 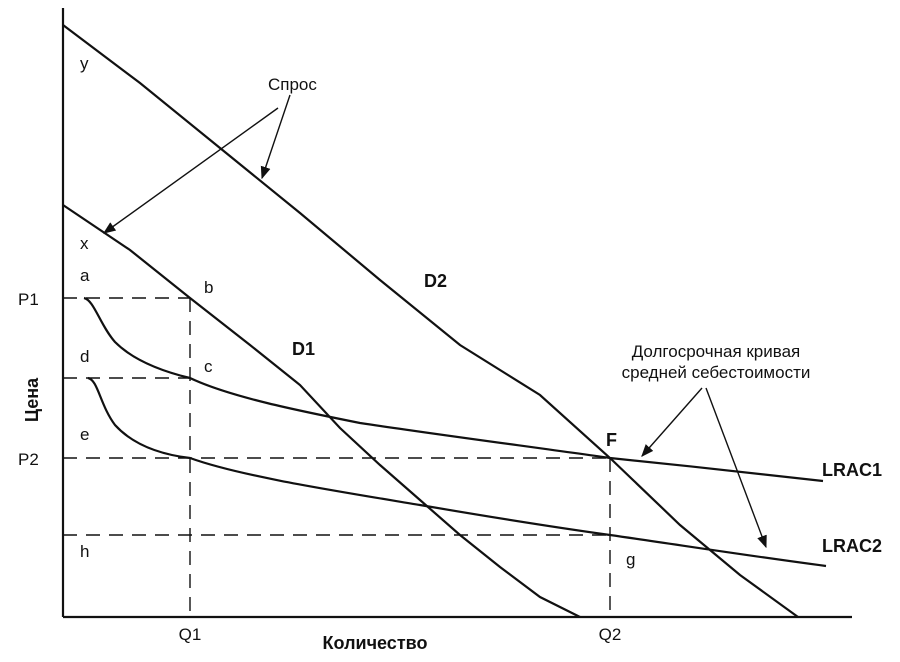 What do you see at coordinates (303, 349) in the screenshot?
I see `d1-label: D1` at bounding box center [303, 349].